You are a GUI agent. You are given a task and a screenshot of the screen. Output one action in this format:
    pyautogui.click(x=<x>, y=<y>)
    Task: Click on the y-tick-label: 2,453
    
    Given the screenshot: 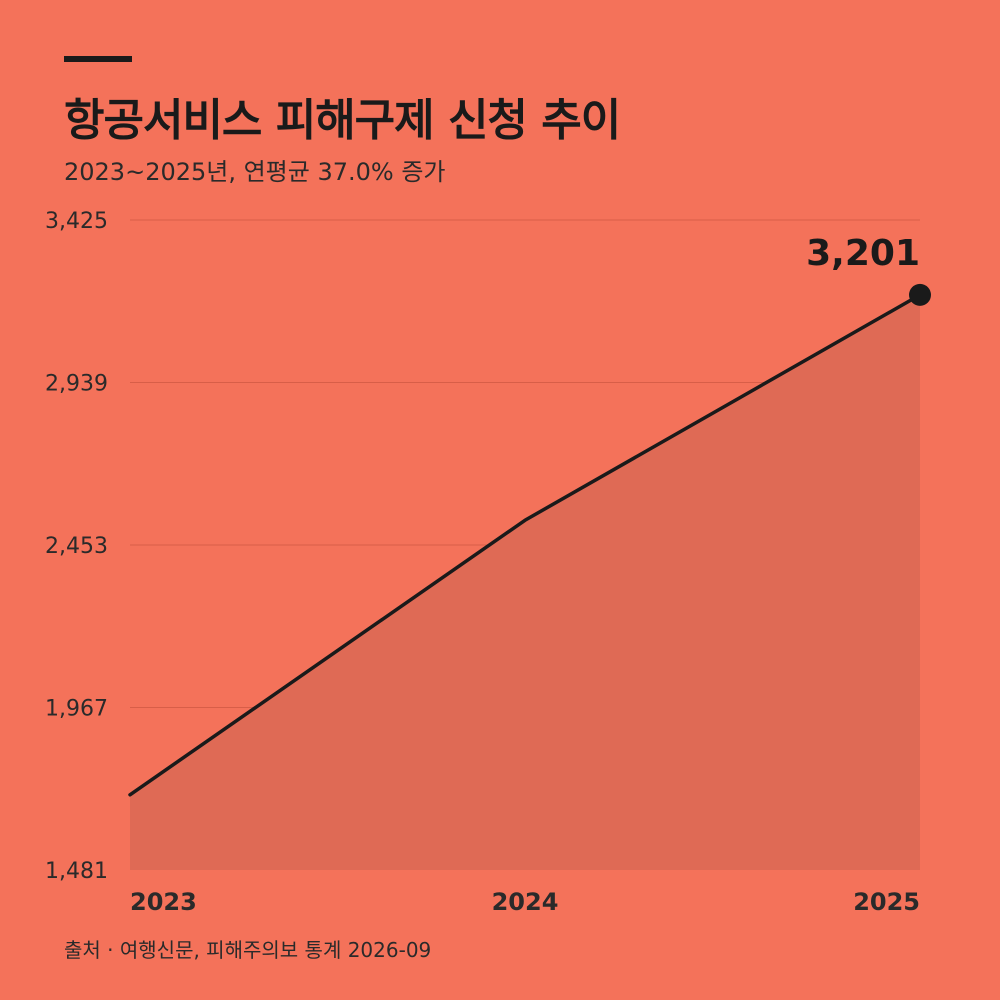 What is the action you would take?
    pyautogui.click(x=76, y=546)
    